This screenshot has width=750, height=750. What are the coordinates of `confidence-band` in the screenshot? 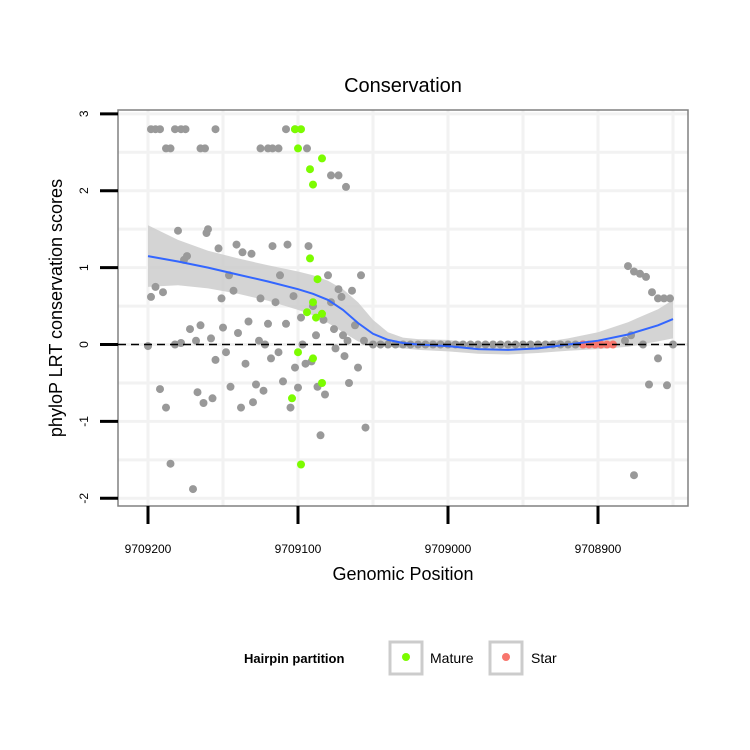 It's located at (410, 290).